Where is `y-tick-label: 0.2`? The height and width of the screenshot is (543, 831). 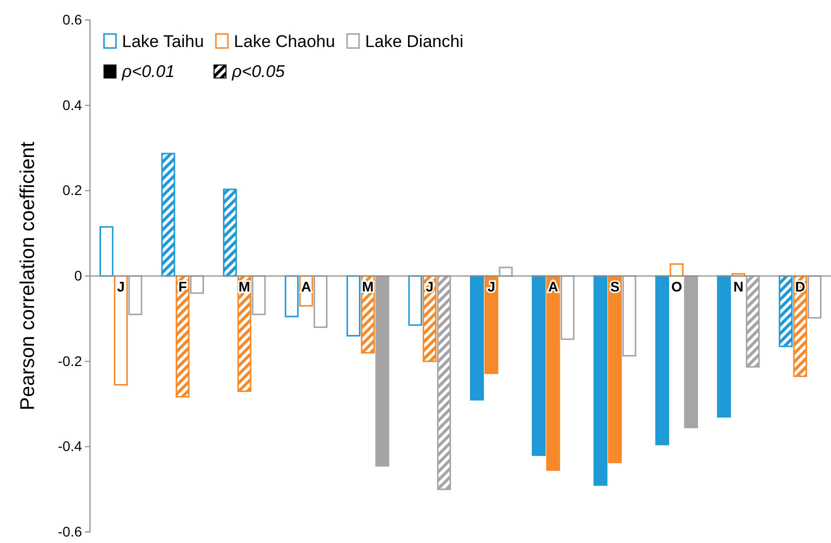
y-tick-label: 0.2 is located at coordinates (72, 190).